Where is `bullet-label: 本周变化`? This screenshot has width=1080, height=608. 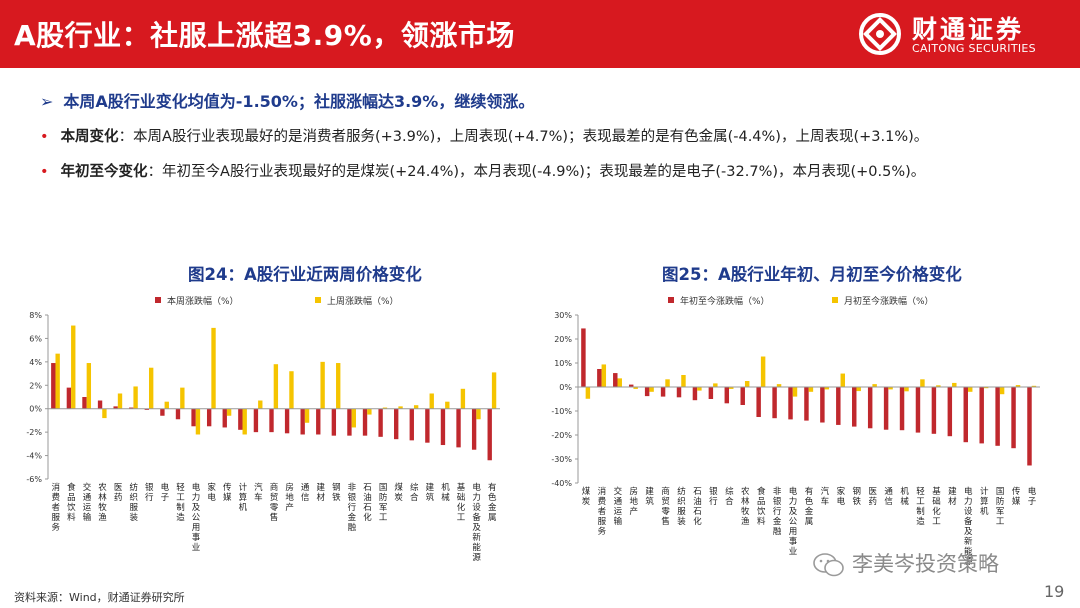
bullet-label: 本周变化 is located at coordinates (89, 137).